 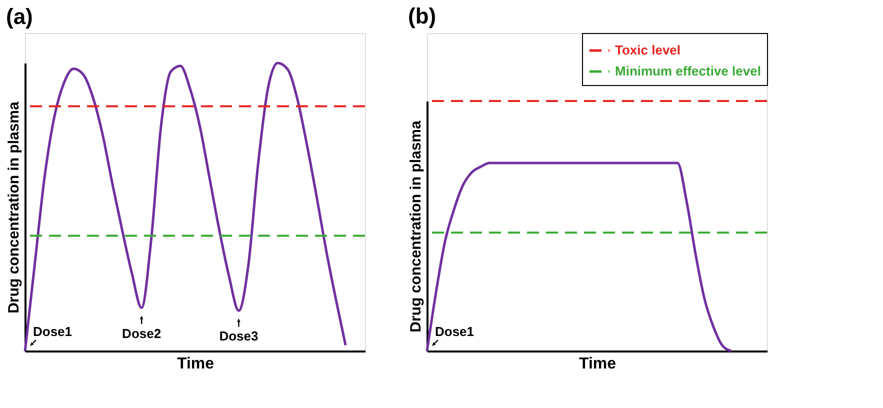 I want to click on annotation: Dose3, so click(x=238, y=336).